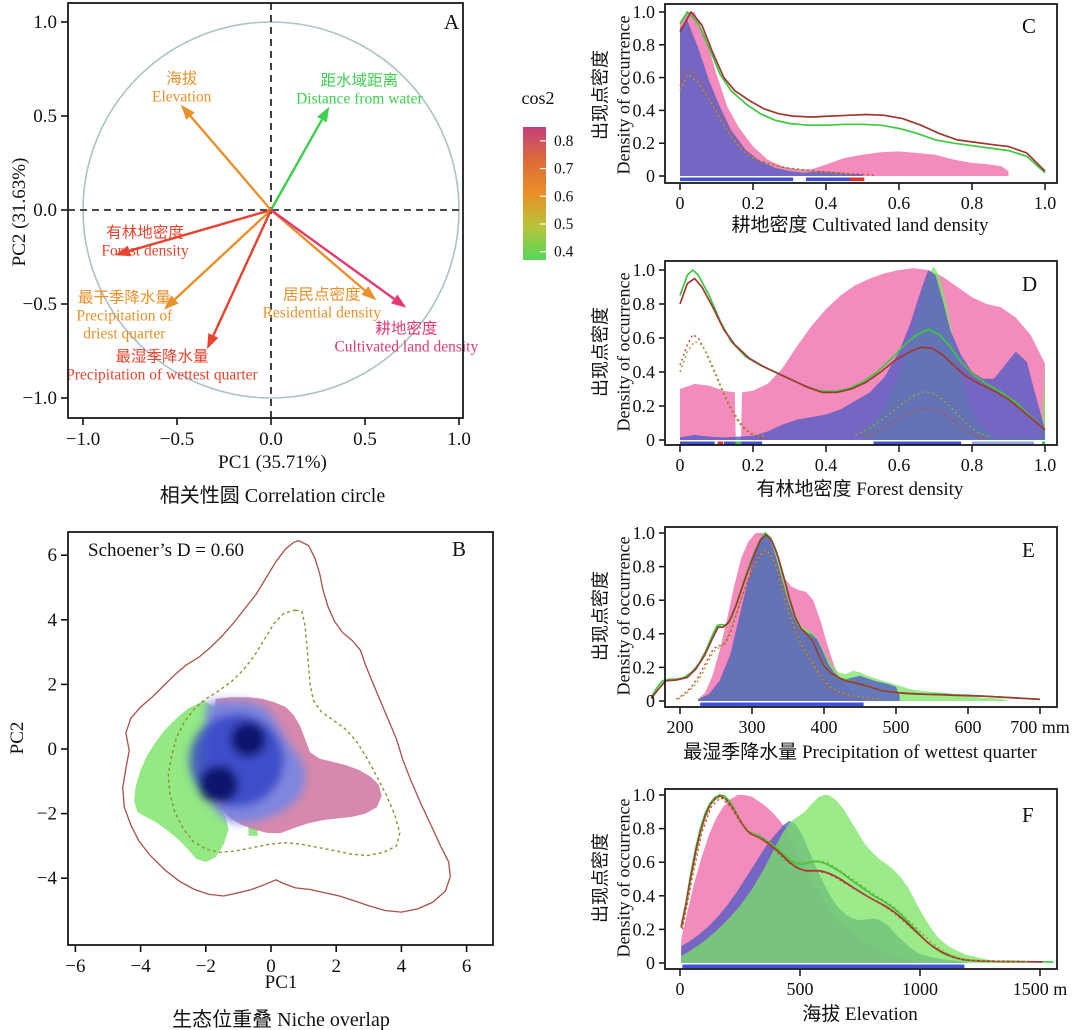 The width and height of the screenshot is (1080, 1030). Describe the element at coordinates (1028, 815) in the screenshot. I see `panel-f-letter: F` at that location.